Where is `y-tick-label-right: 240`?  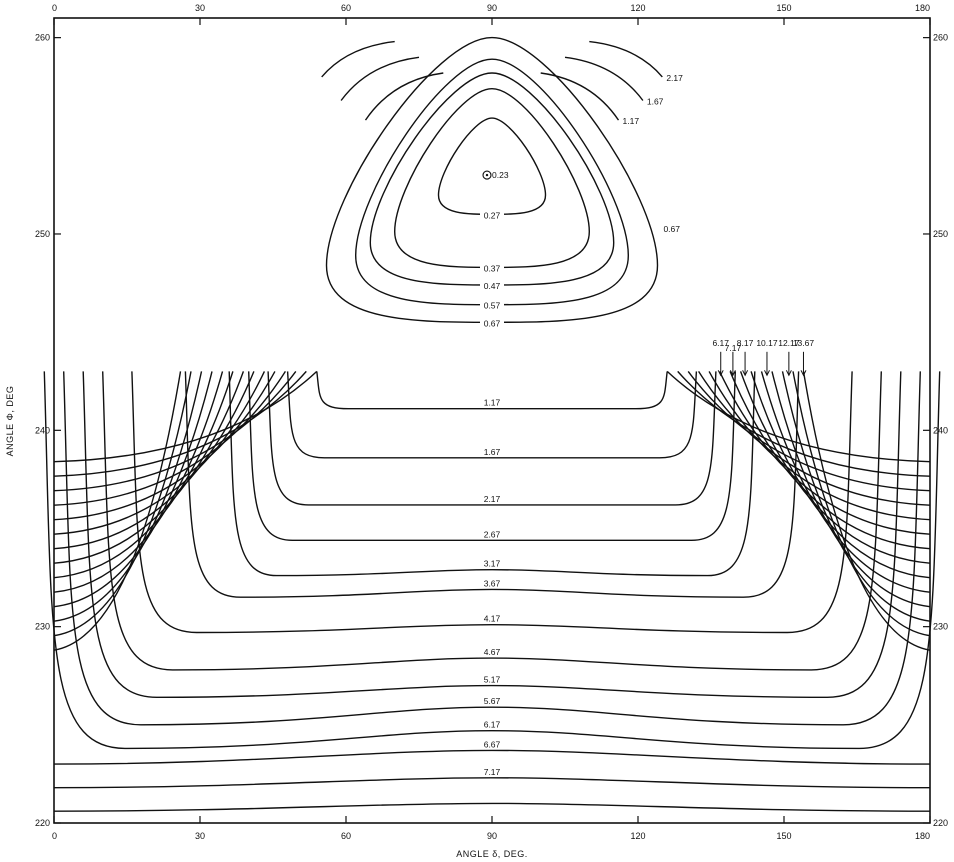
y-tick-label-right: 240 is located at coordinates (940, 430).